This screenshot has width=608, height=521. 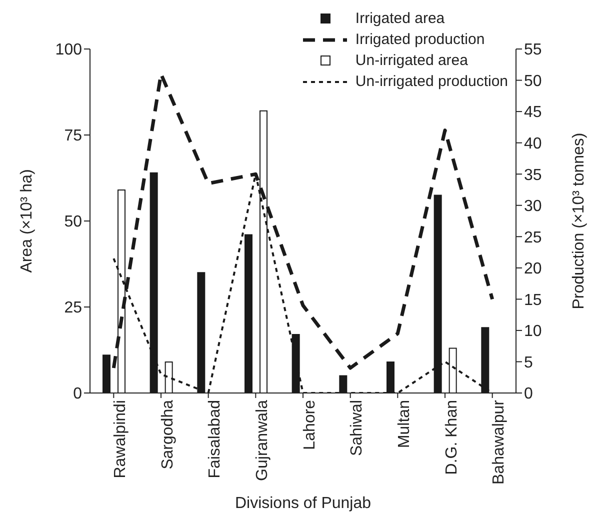 I want to click on y2-tick-label: 30, so click(x=533, y=207).